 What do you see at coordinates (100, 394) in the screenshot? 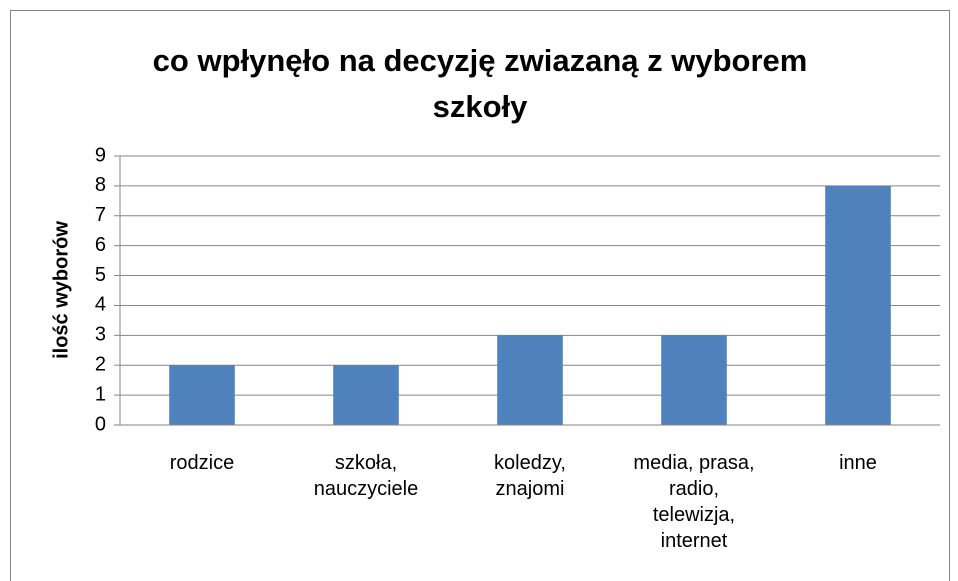
I see `y-tick-label: 1` at bounding box center [100, 394].